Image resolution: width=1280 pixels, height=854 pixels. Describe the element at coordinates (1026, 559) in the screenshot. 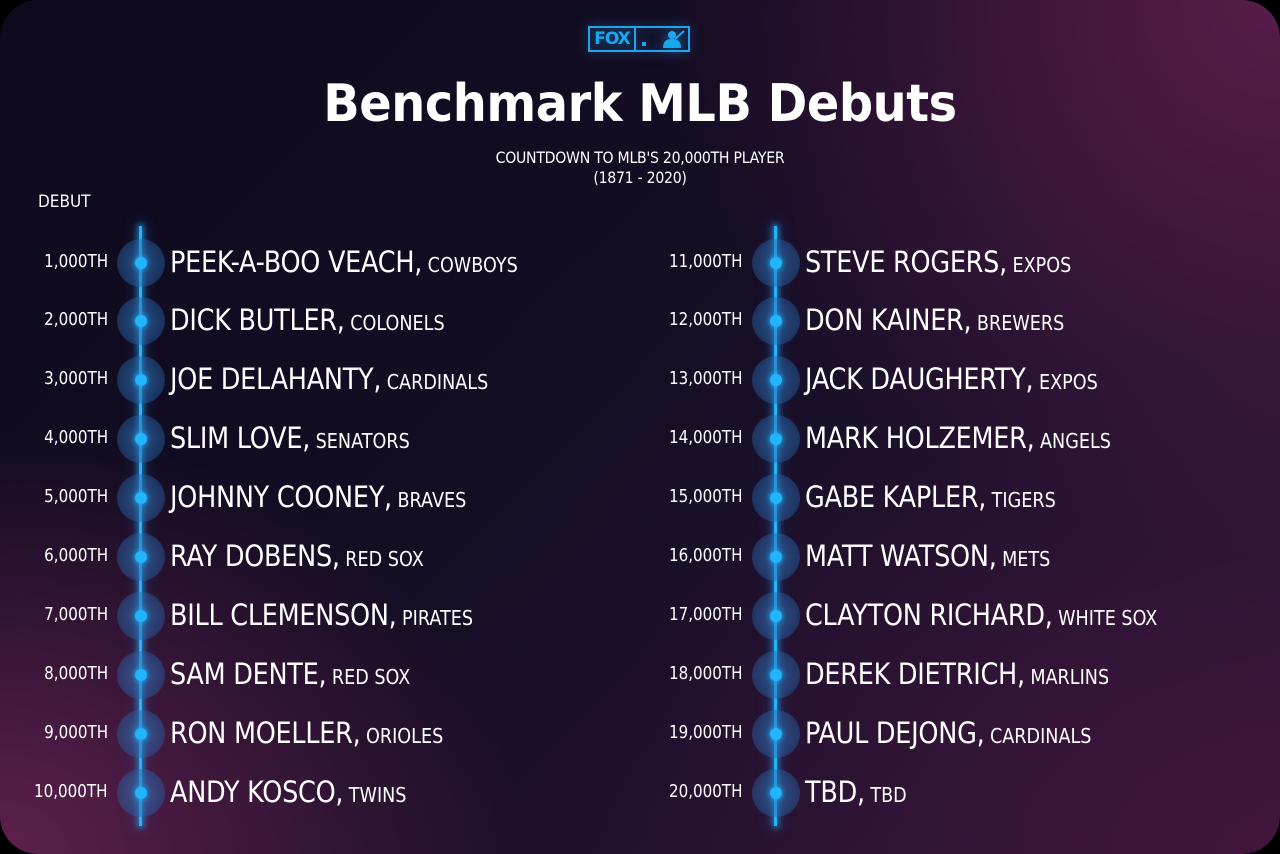

I see `team-name: METS` at that location.